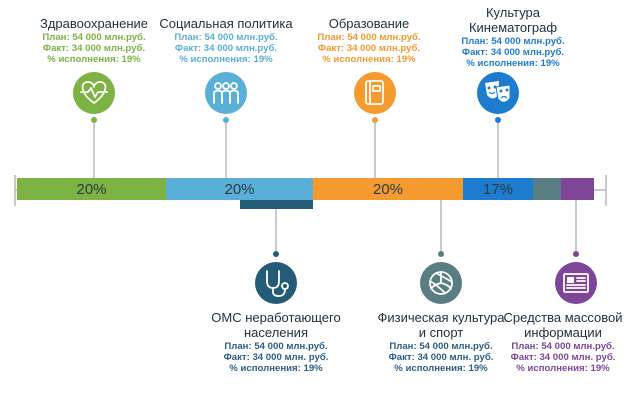 Image resolution: width=640 pixels, height=405 pixels. What do you see at coordinates (93, 23) in the screenshot?
I see `category-title: Здравоохранение` at bounding box center [93, 23].